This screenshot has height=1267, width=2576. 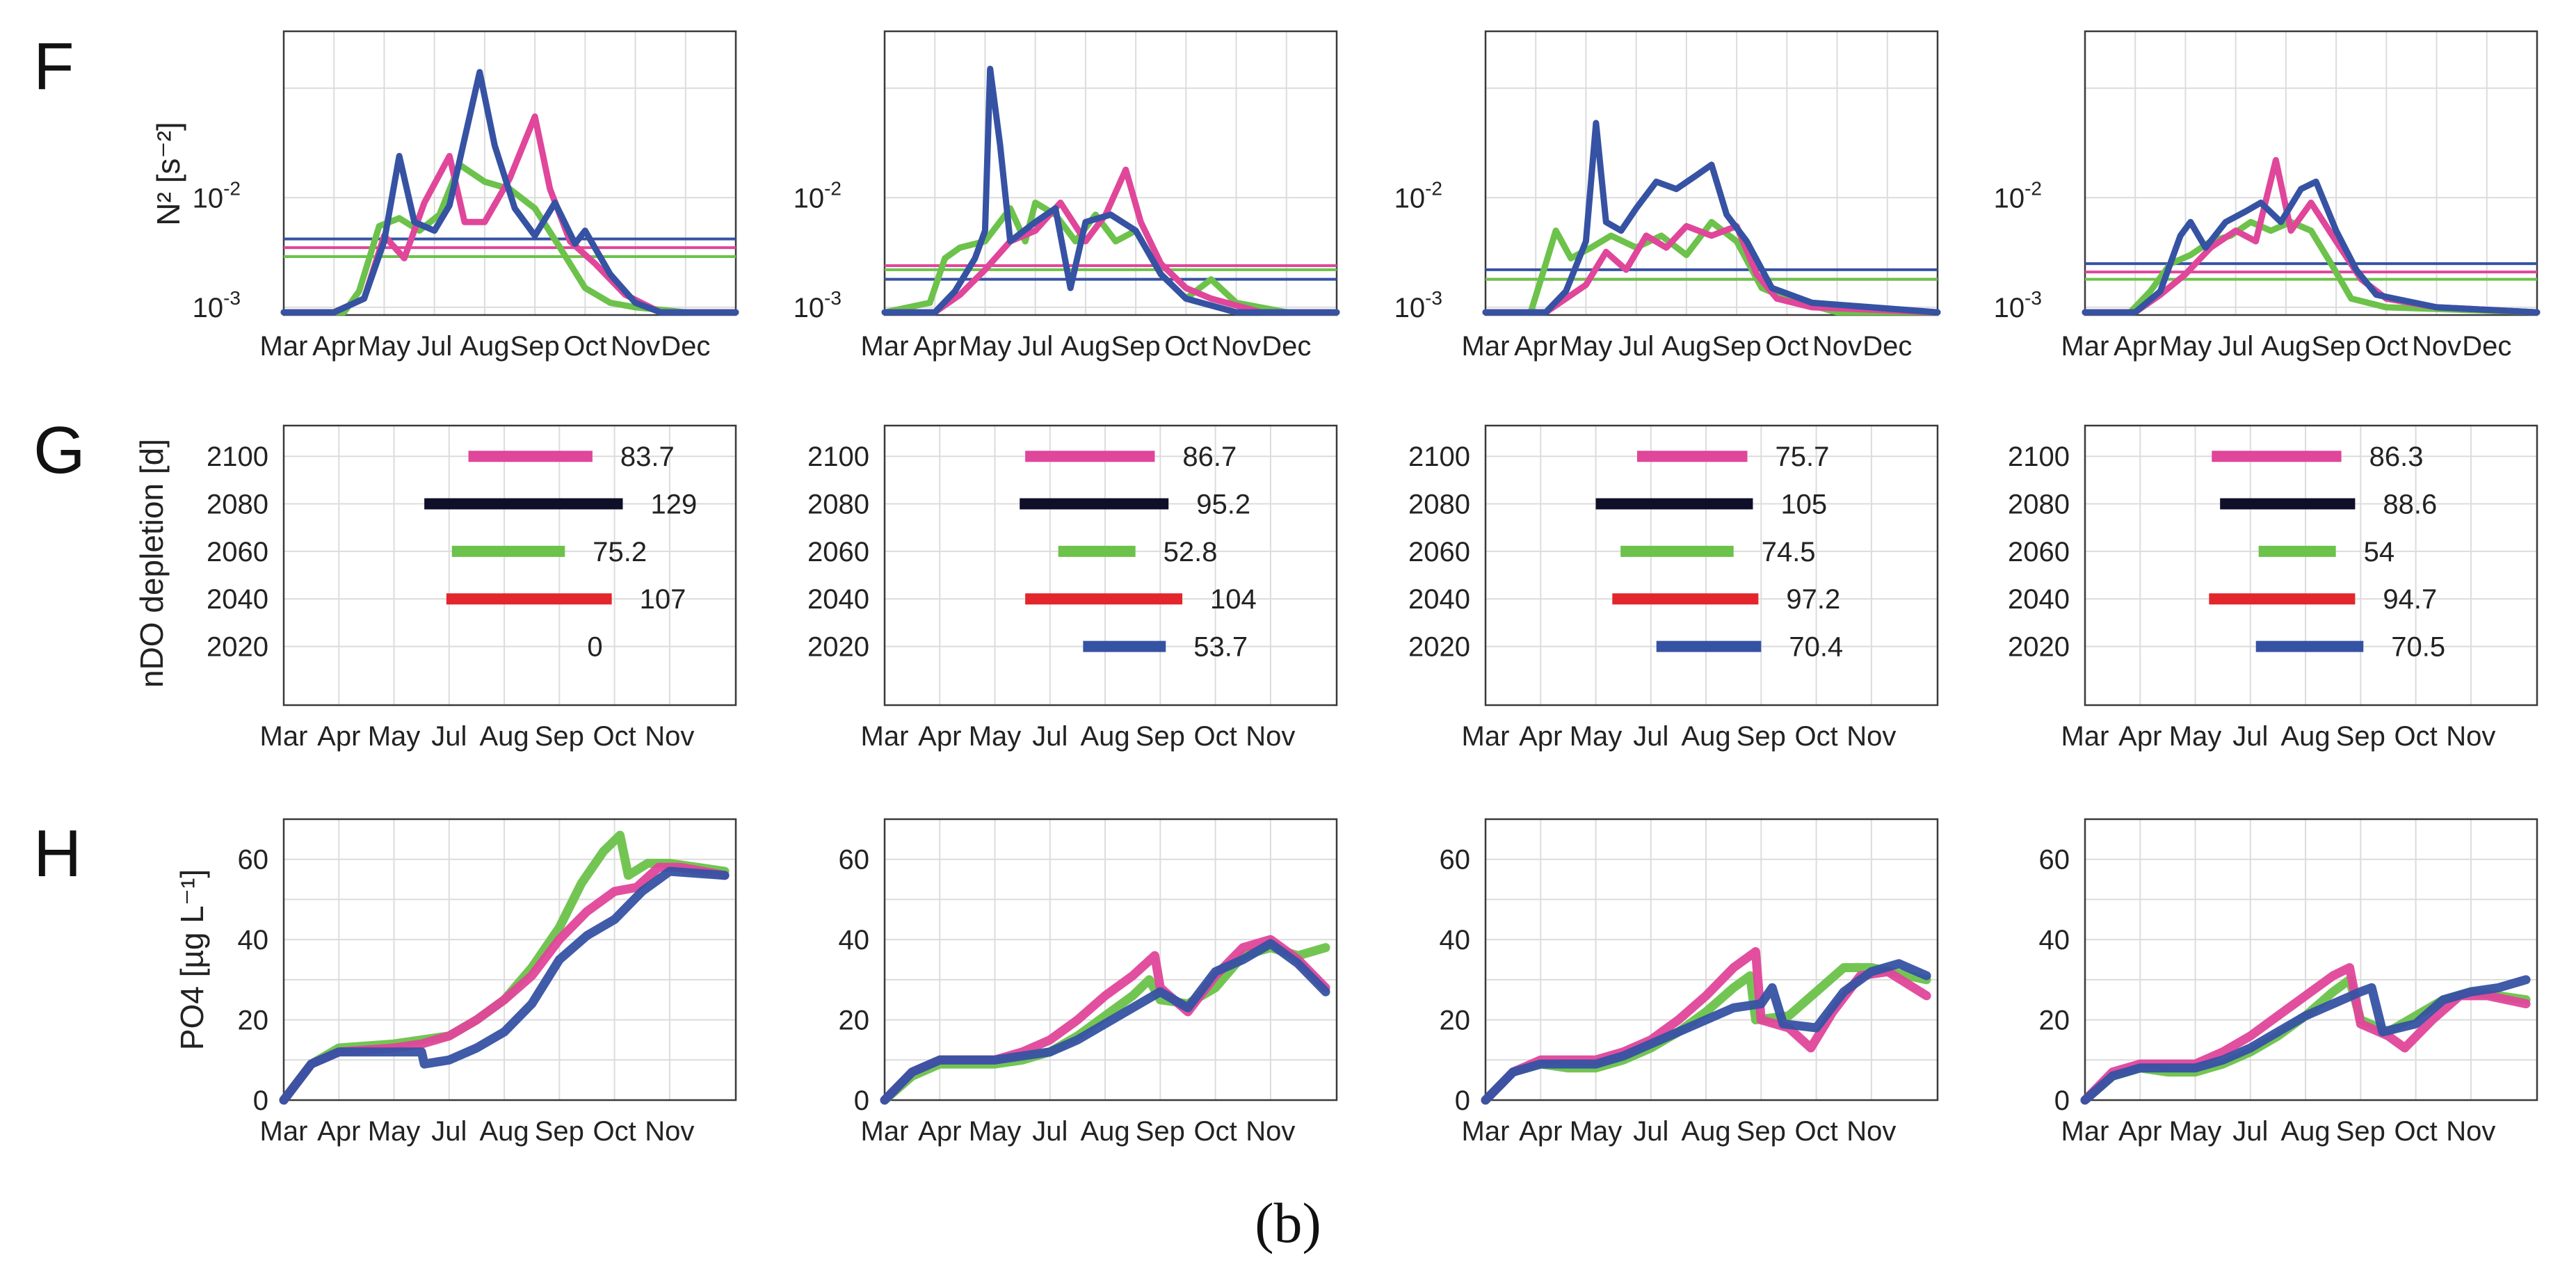 I want to click on panel-g2-bar-label-2100: 86.7, so click(x=1209, y=457).